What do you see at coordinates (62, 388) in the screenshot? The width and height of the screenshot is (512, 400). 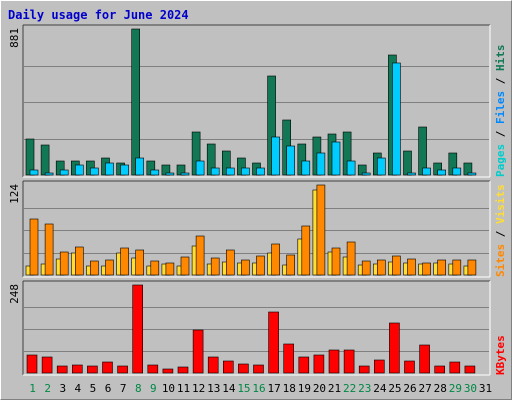 I see `x-tick-label-day-3: 3` at bounding box center [62, 388].